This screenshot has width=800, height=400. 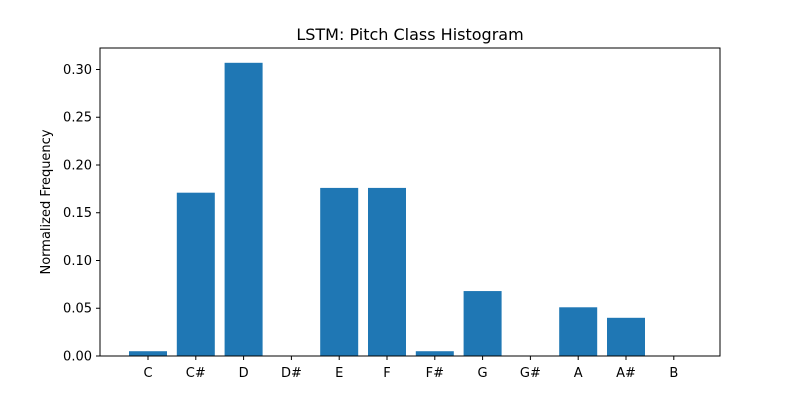 What do you see at coordinates (195, 274) in the screenshot?
I see `bar-c-sharp` at bounding box center [195, 274].